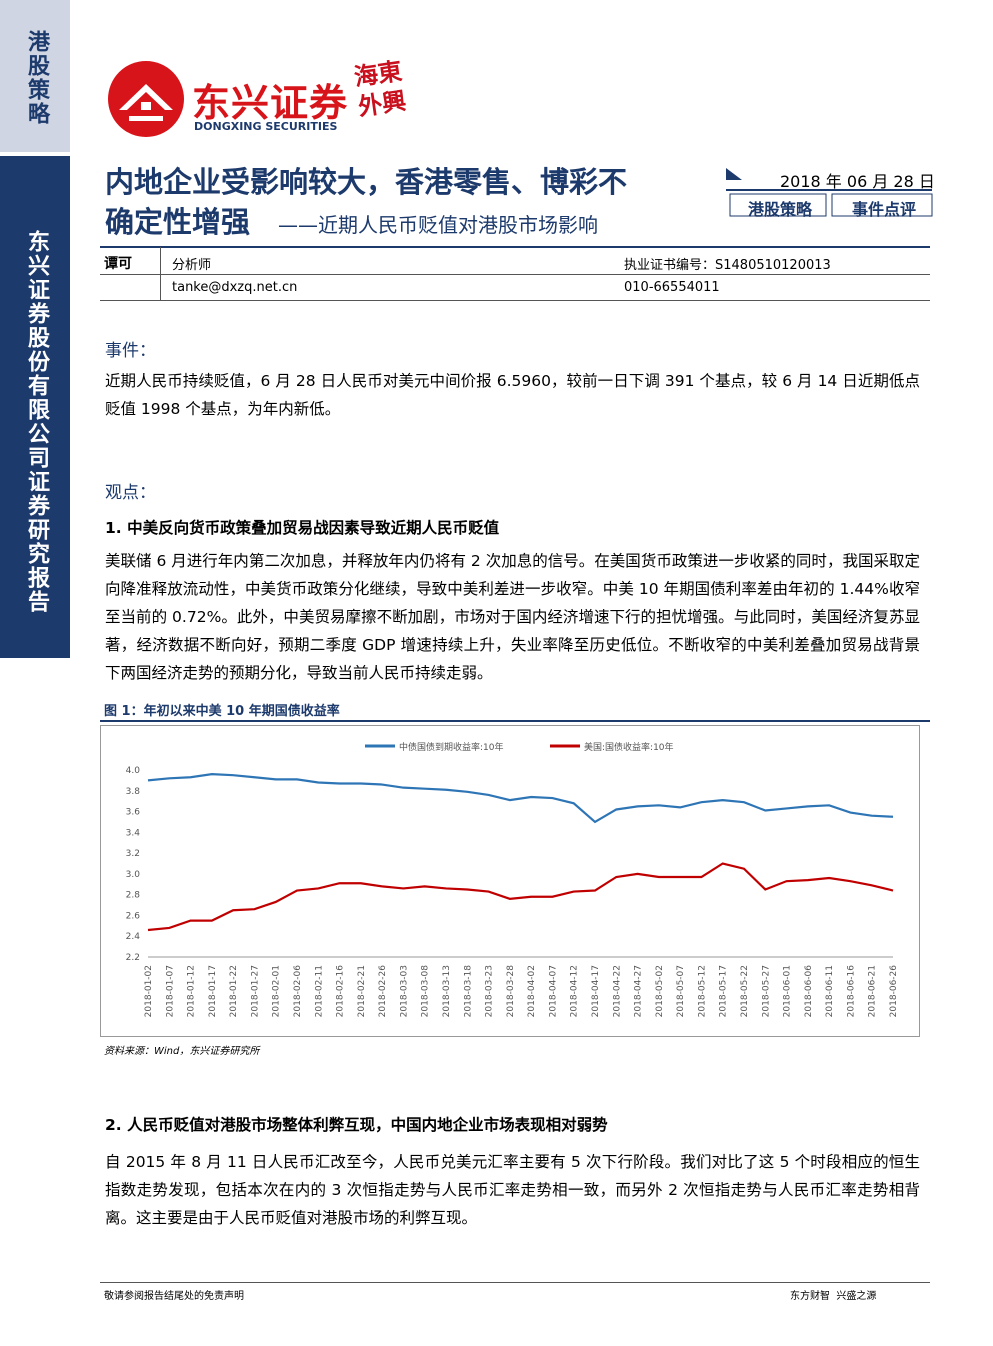  What do you see at coordinates (366, 182) in the screenshot?
I see `title-line: 内地企业受影响较大，香港零售、博彩不` at bounding box center [366, 182].